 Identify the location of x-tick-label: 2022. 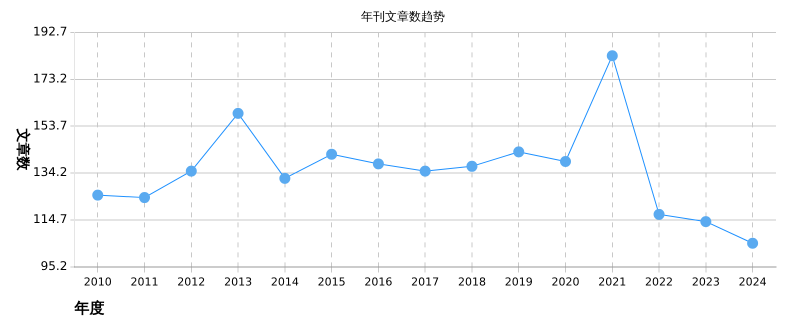
(659, 281).